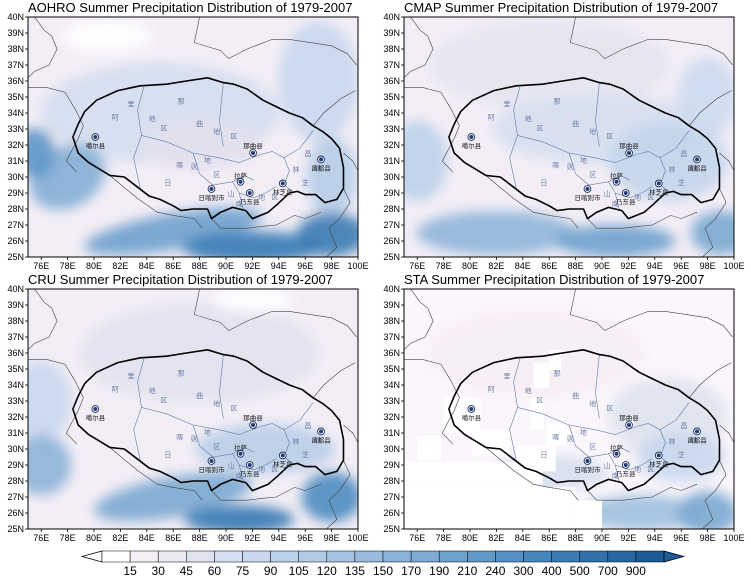 The image size is (751, 580). What do you see at coordinates (130, 571) in the screenshot?
I see `colorbar-label: 15` at bounding box center [130, 571].